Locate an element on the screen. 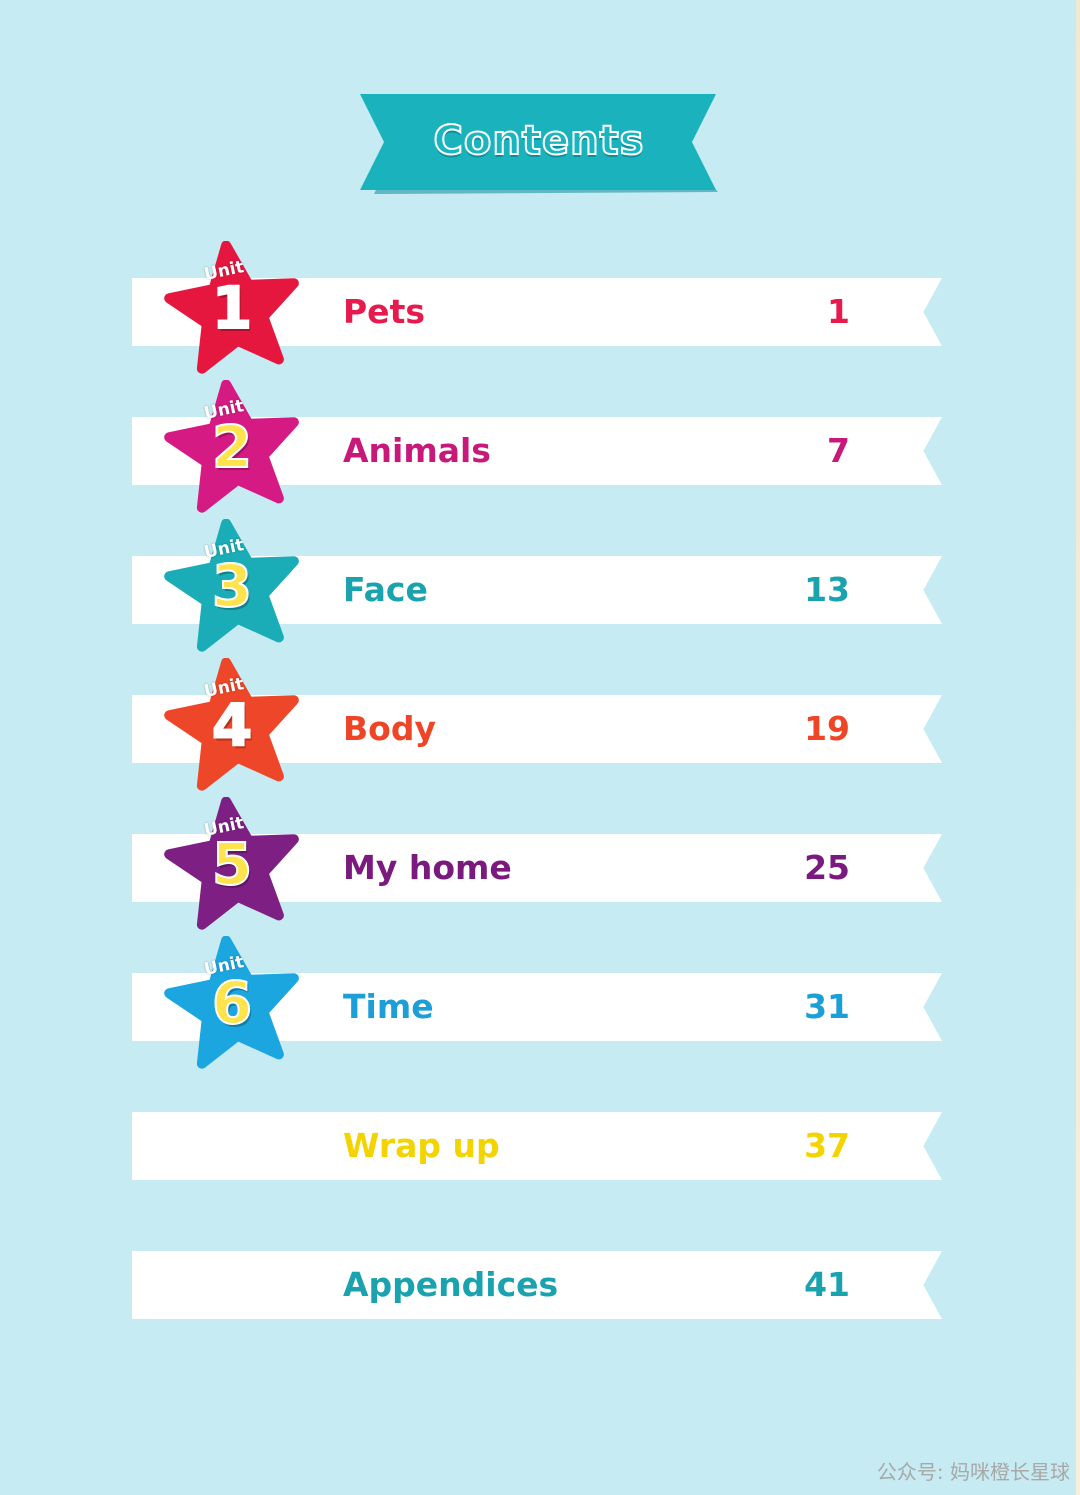 This screenshot has width=1080, height=1495. contents-banner: Contents is located at coordinates (539, 144).